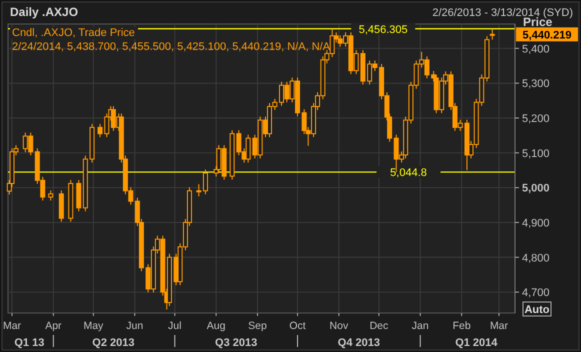 The image size is (581, 352). What do you see at coordinates (339, 326) in the screenshot?
I see `x-tick-label: Nov` at bounding box center [339, 326].